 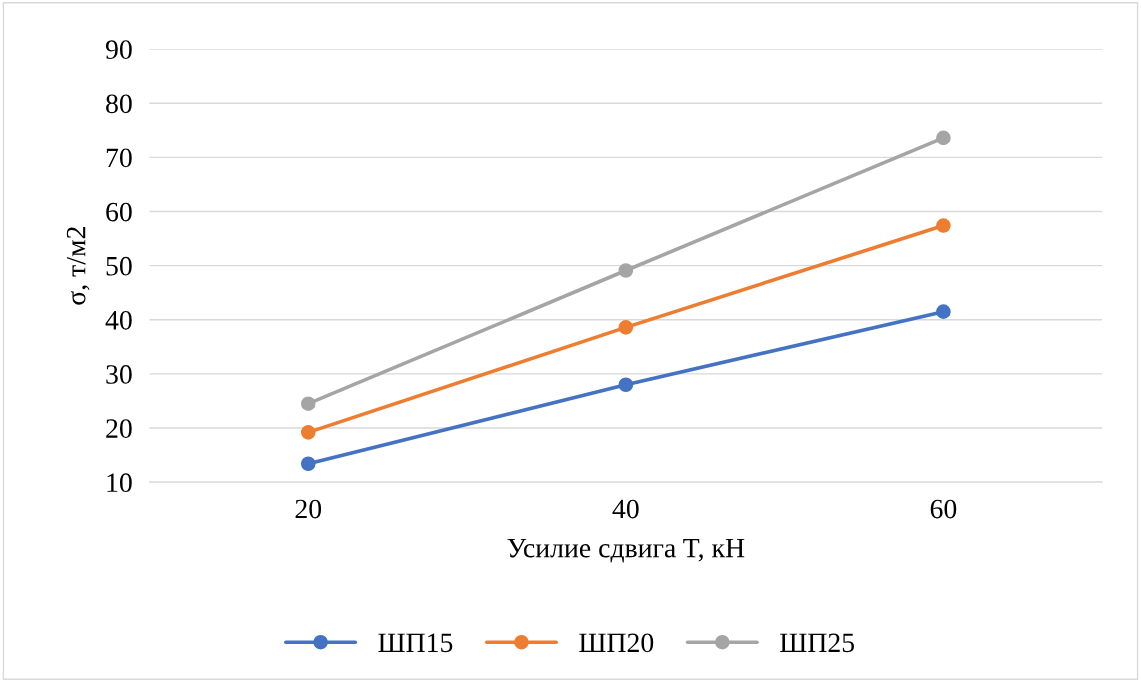 What do you see at coordinates (119, 266) in the screenshot?
I see `y-tick-label: 50` at bounding box center [119, 266].